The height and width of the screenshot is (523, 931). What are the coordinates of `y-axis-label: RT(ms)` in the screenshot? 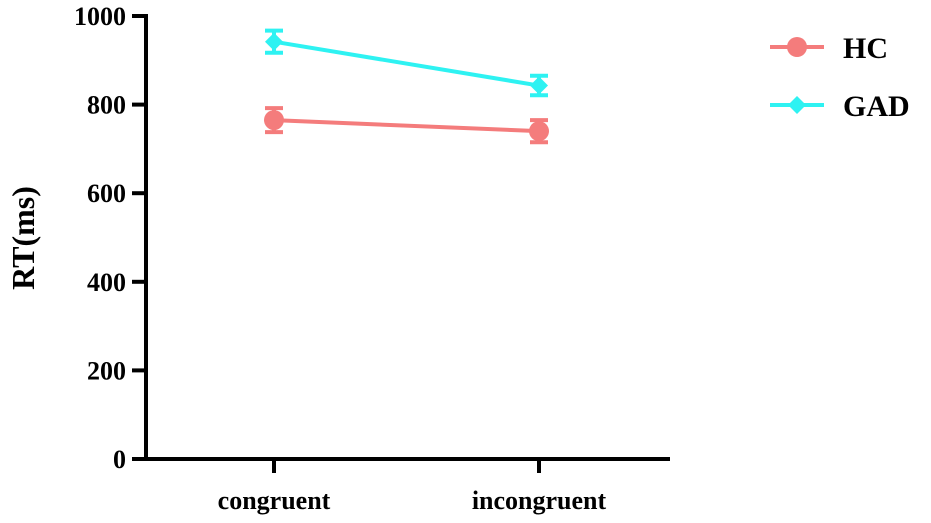 It's located at (23, 238).